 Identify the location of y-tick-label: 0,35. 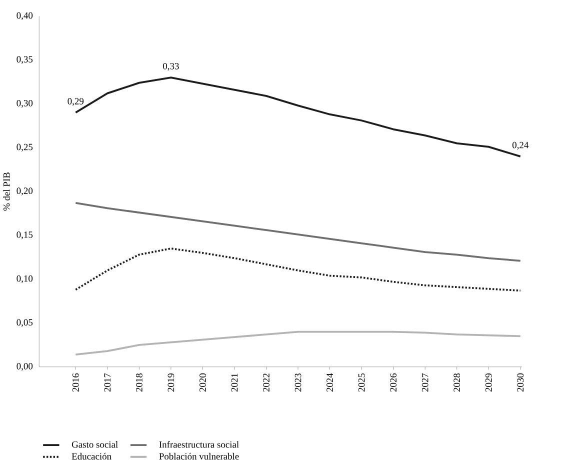
(24, 60).